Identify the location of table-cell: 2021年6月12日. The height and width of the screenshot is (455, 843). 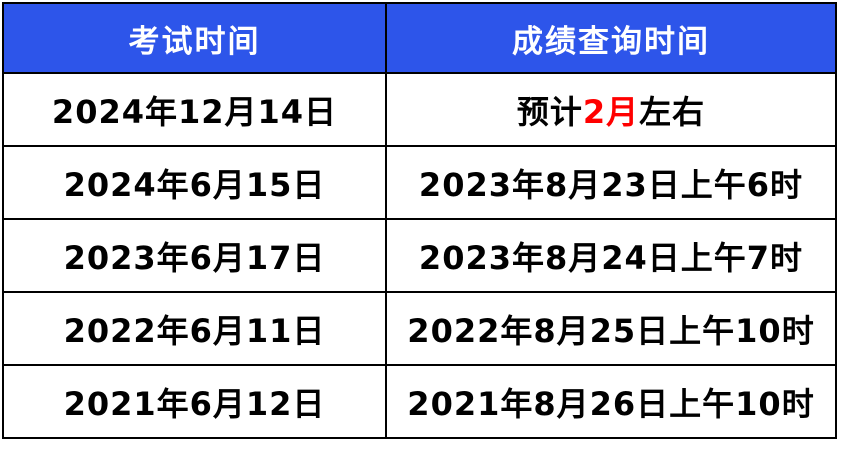
(194, 401).